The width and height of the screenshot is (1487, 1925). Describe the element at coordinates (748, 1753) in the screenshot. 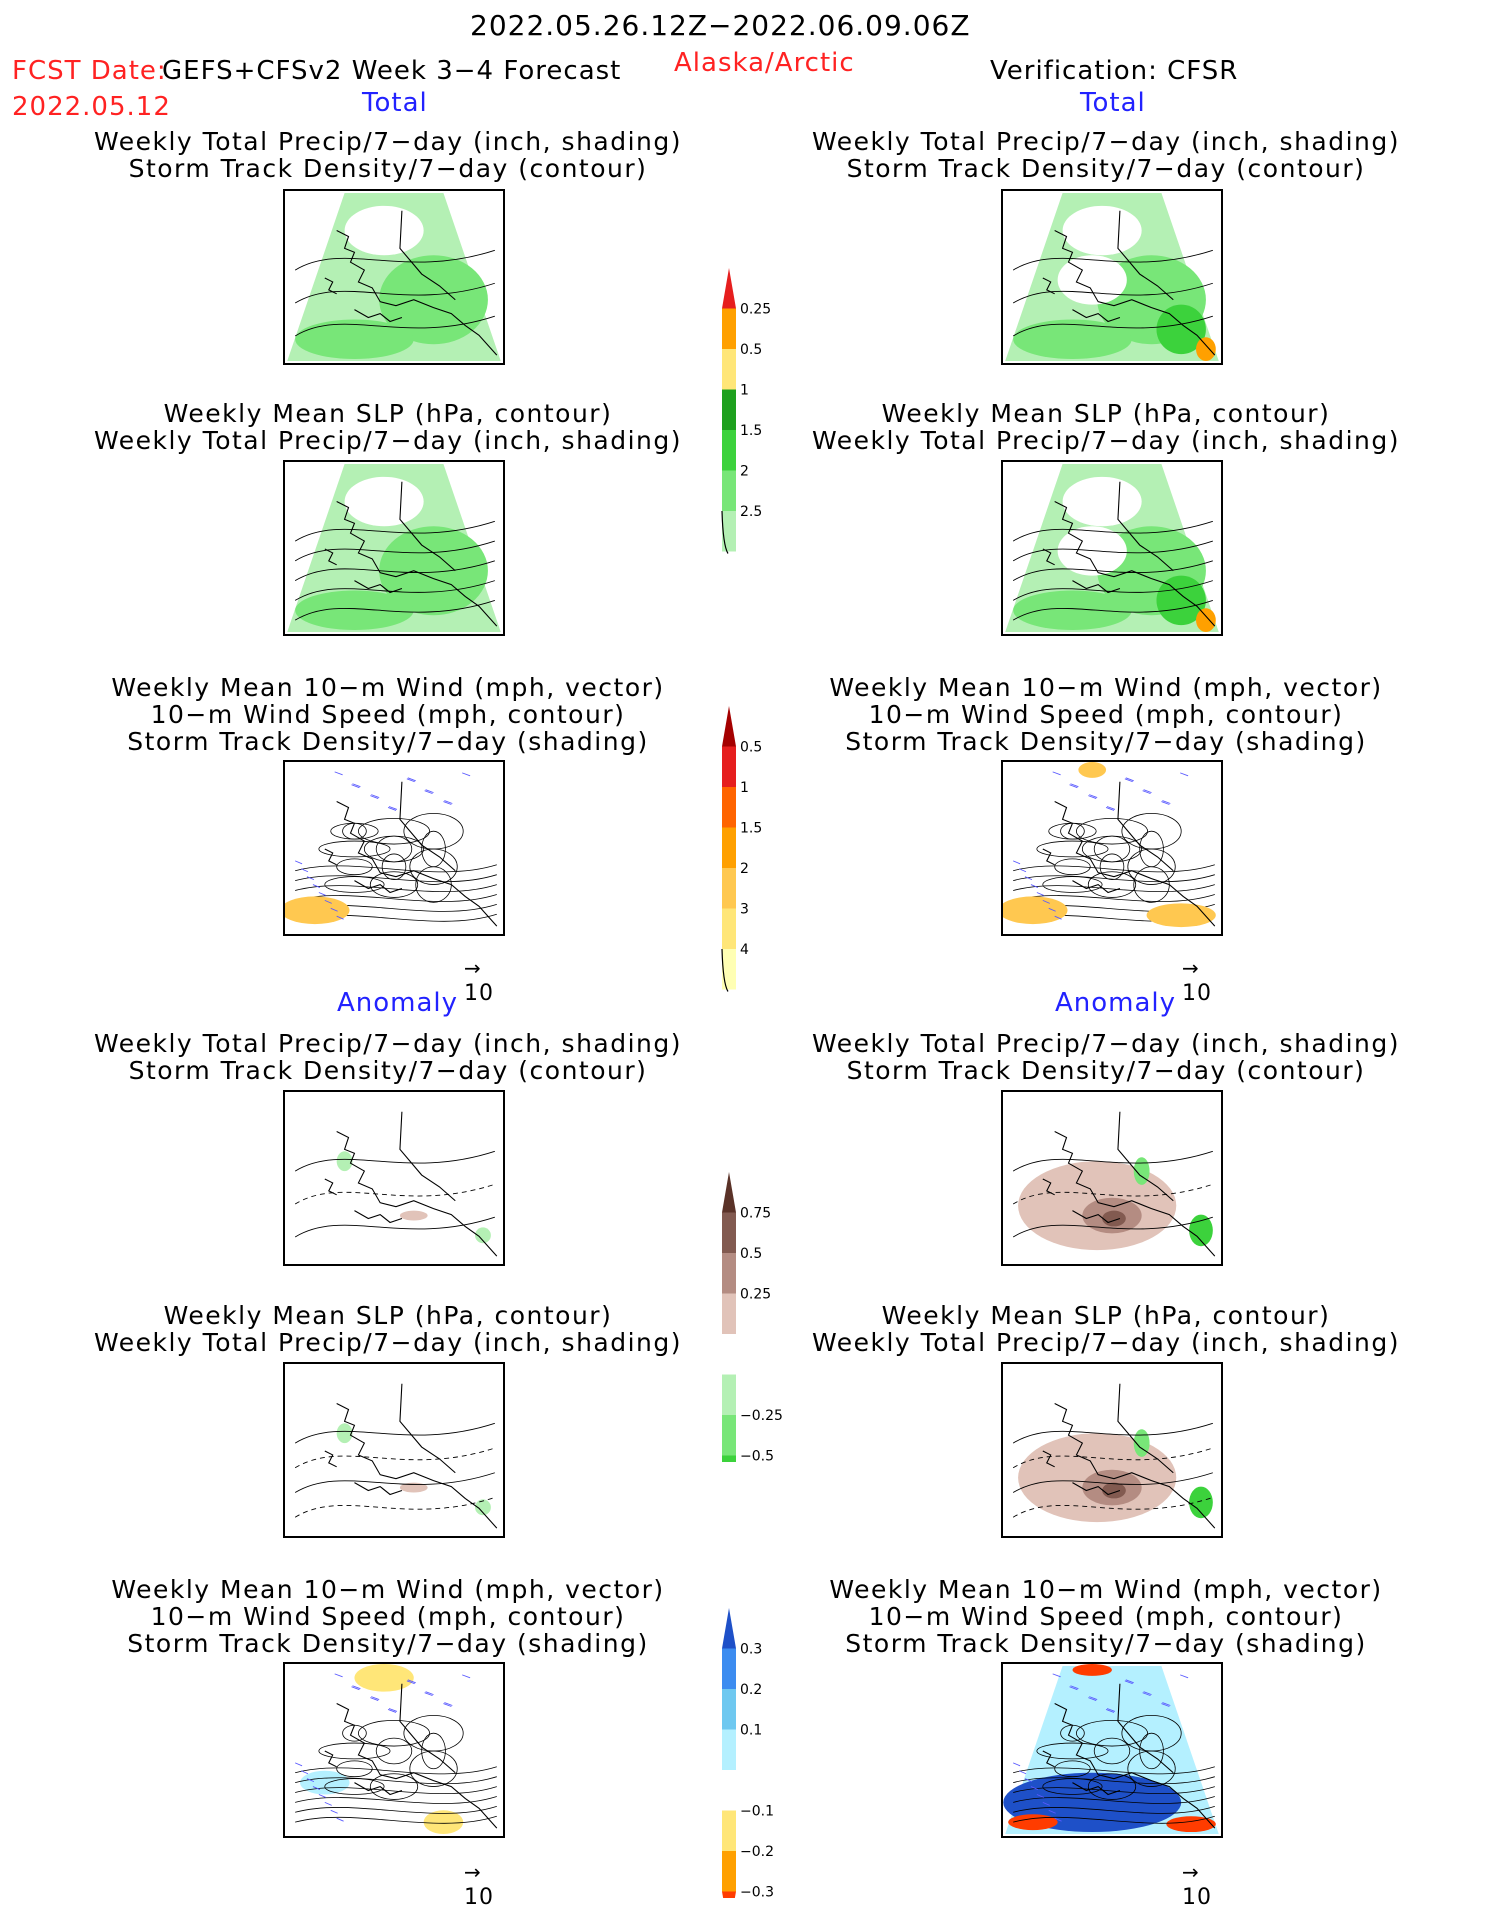

I see `colorbar-storm-anomaly: 0.3 0.2 0.1 −0.1 −0.2 −0.3` at that location.